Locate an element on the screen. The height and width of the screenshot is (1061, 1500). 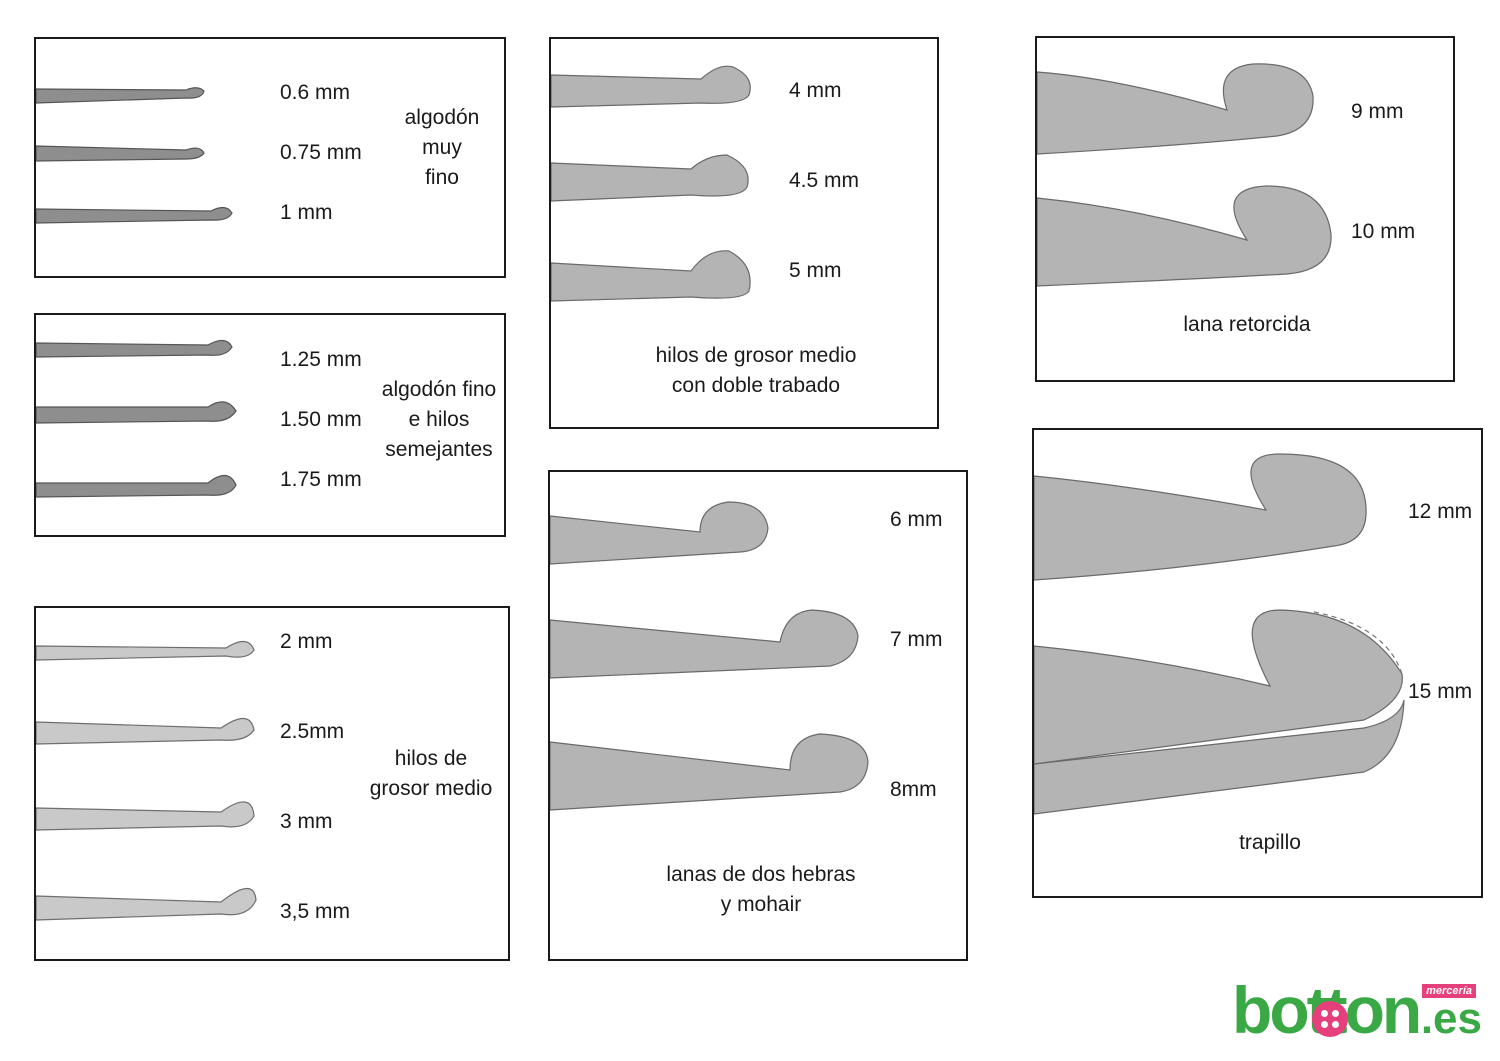
hook-15mm-side is located at coordinates (1219, 757).